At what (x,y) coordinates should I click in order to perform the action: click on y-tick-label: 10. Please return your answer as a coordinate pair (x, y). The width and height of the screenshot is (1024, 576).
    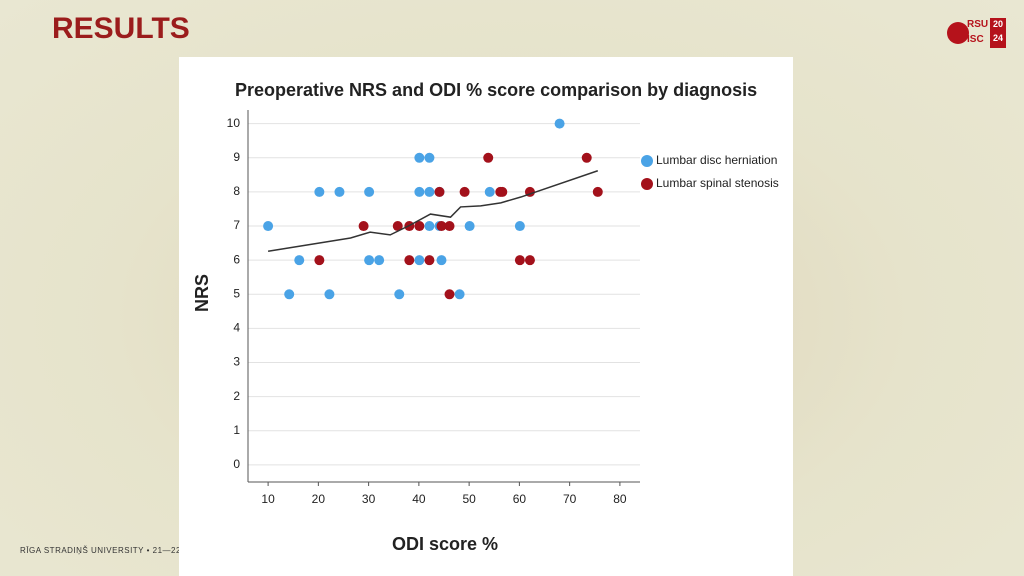
    Looking at the image, I should click on (234, 123).